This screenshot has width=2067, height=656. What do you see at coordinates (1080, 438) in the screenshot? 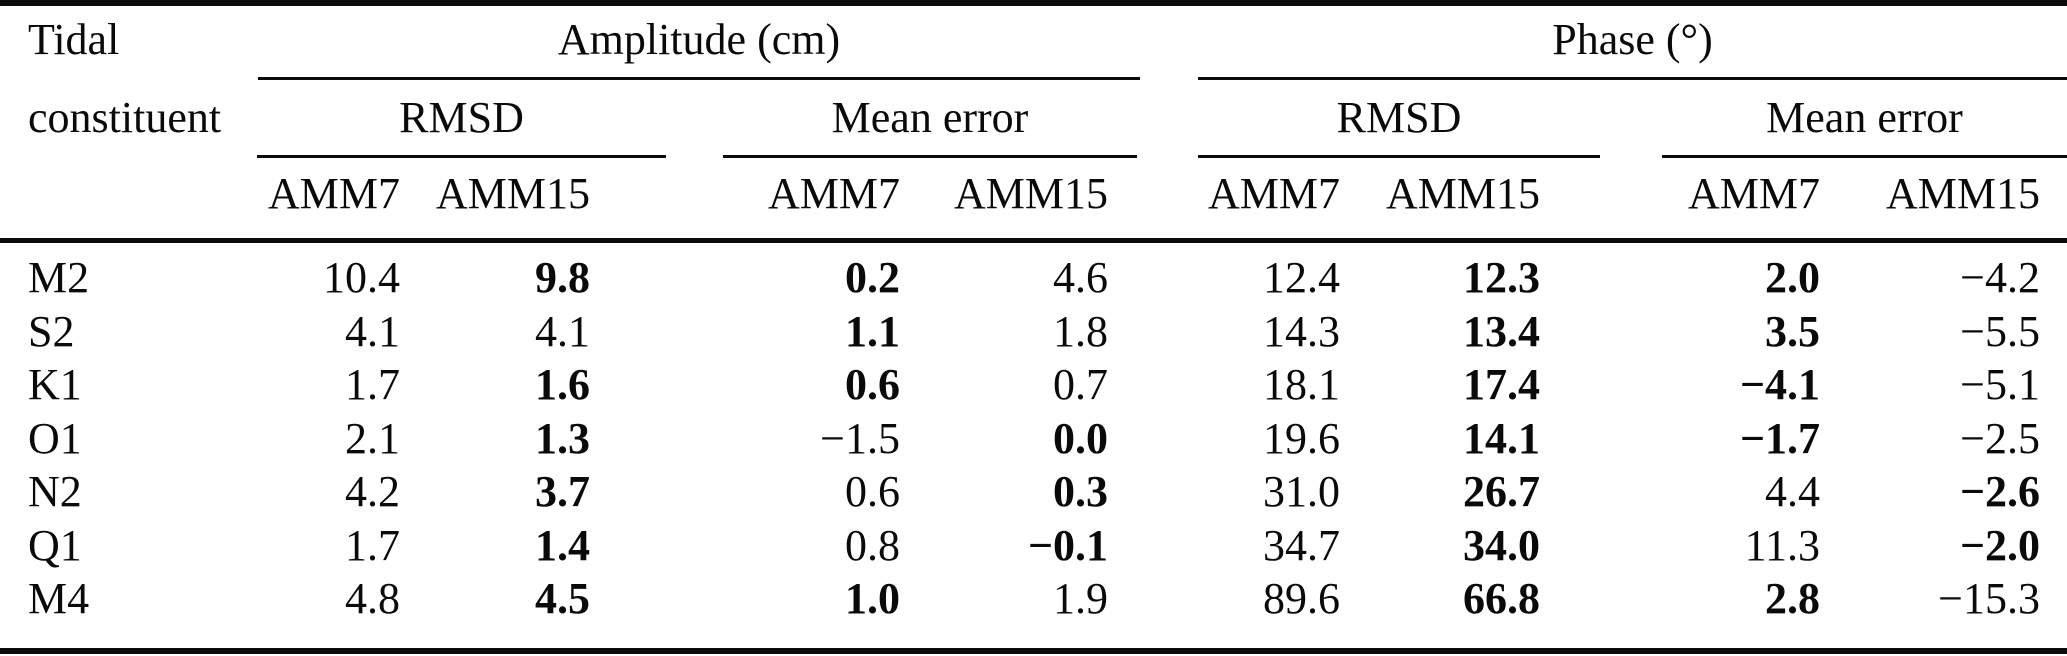
I see `value-cell: 0.0` at bounding box center [1080, 438].